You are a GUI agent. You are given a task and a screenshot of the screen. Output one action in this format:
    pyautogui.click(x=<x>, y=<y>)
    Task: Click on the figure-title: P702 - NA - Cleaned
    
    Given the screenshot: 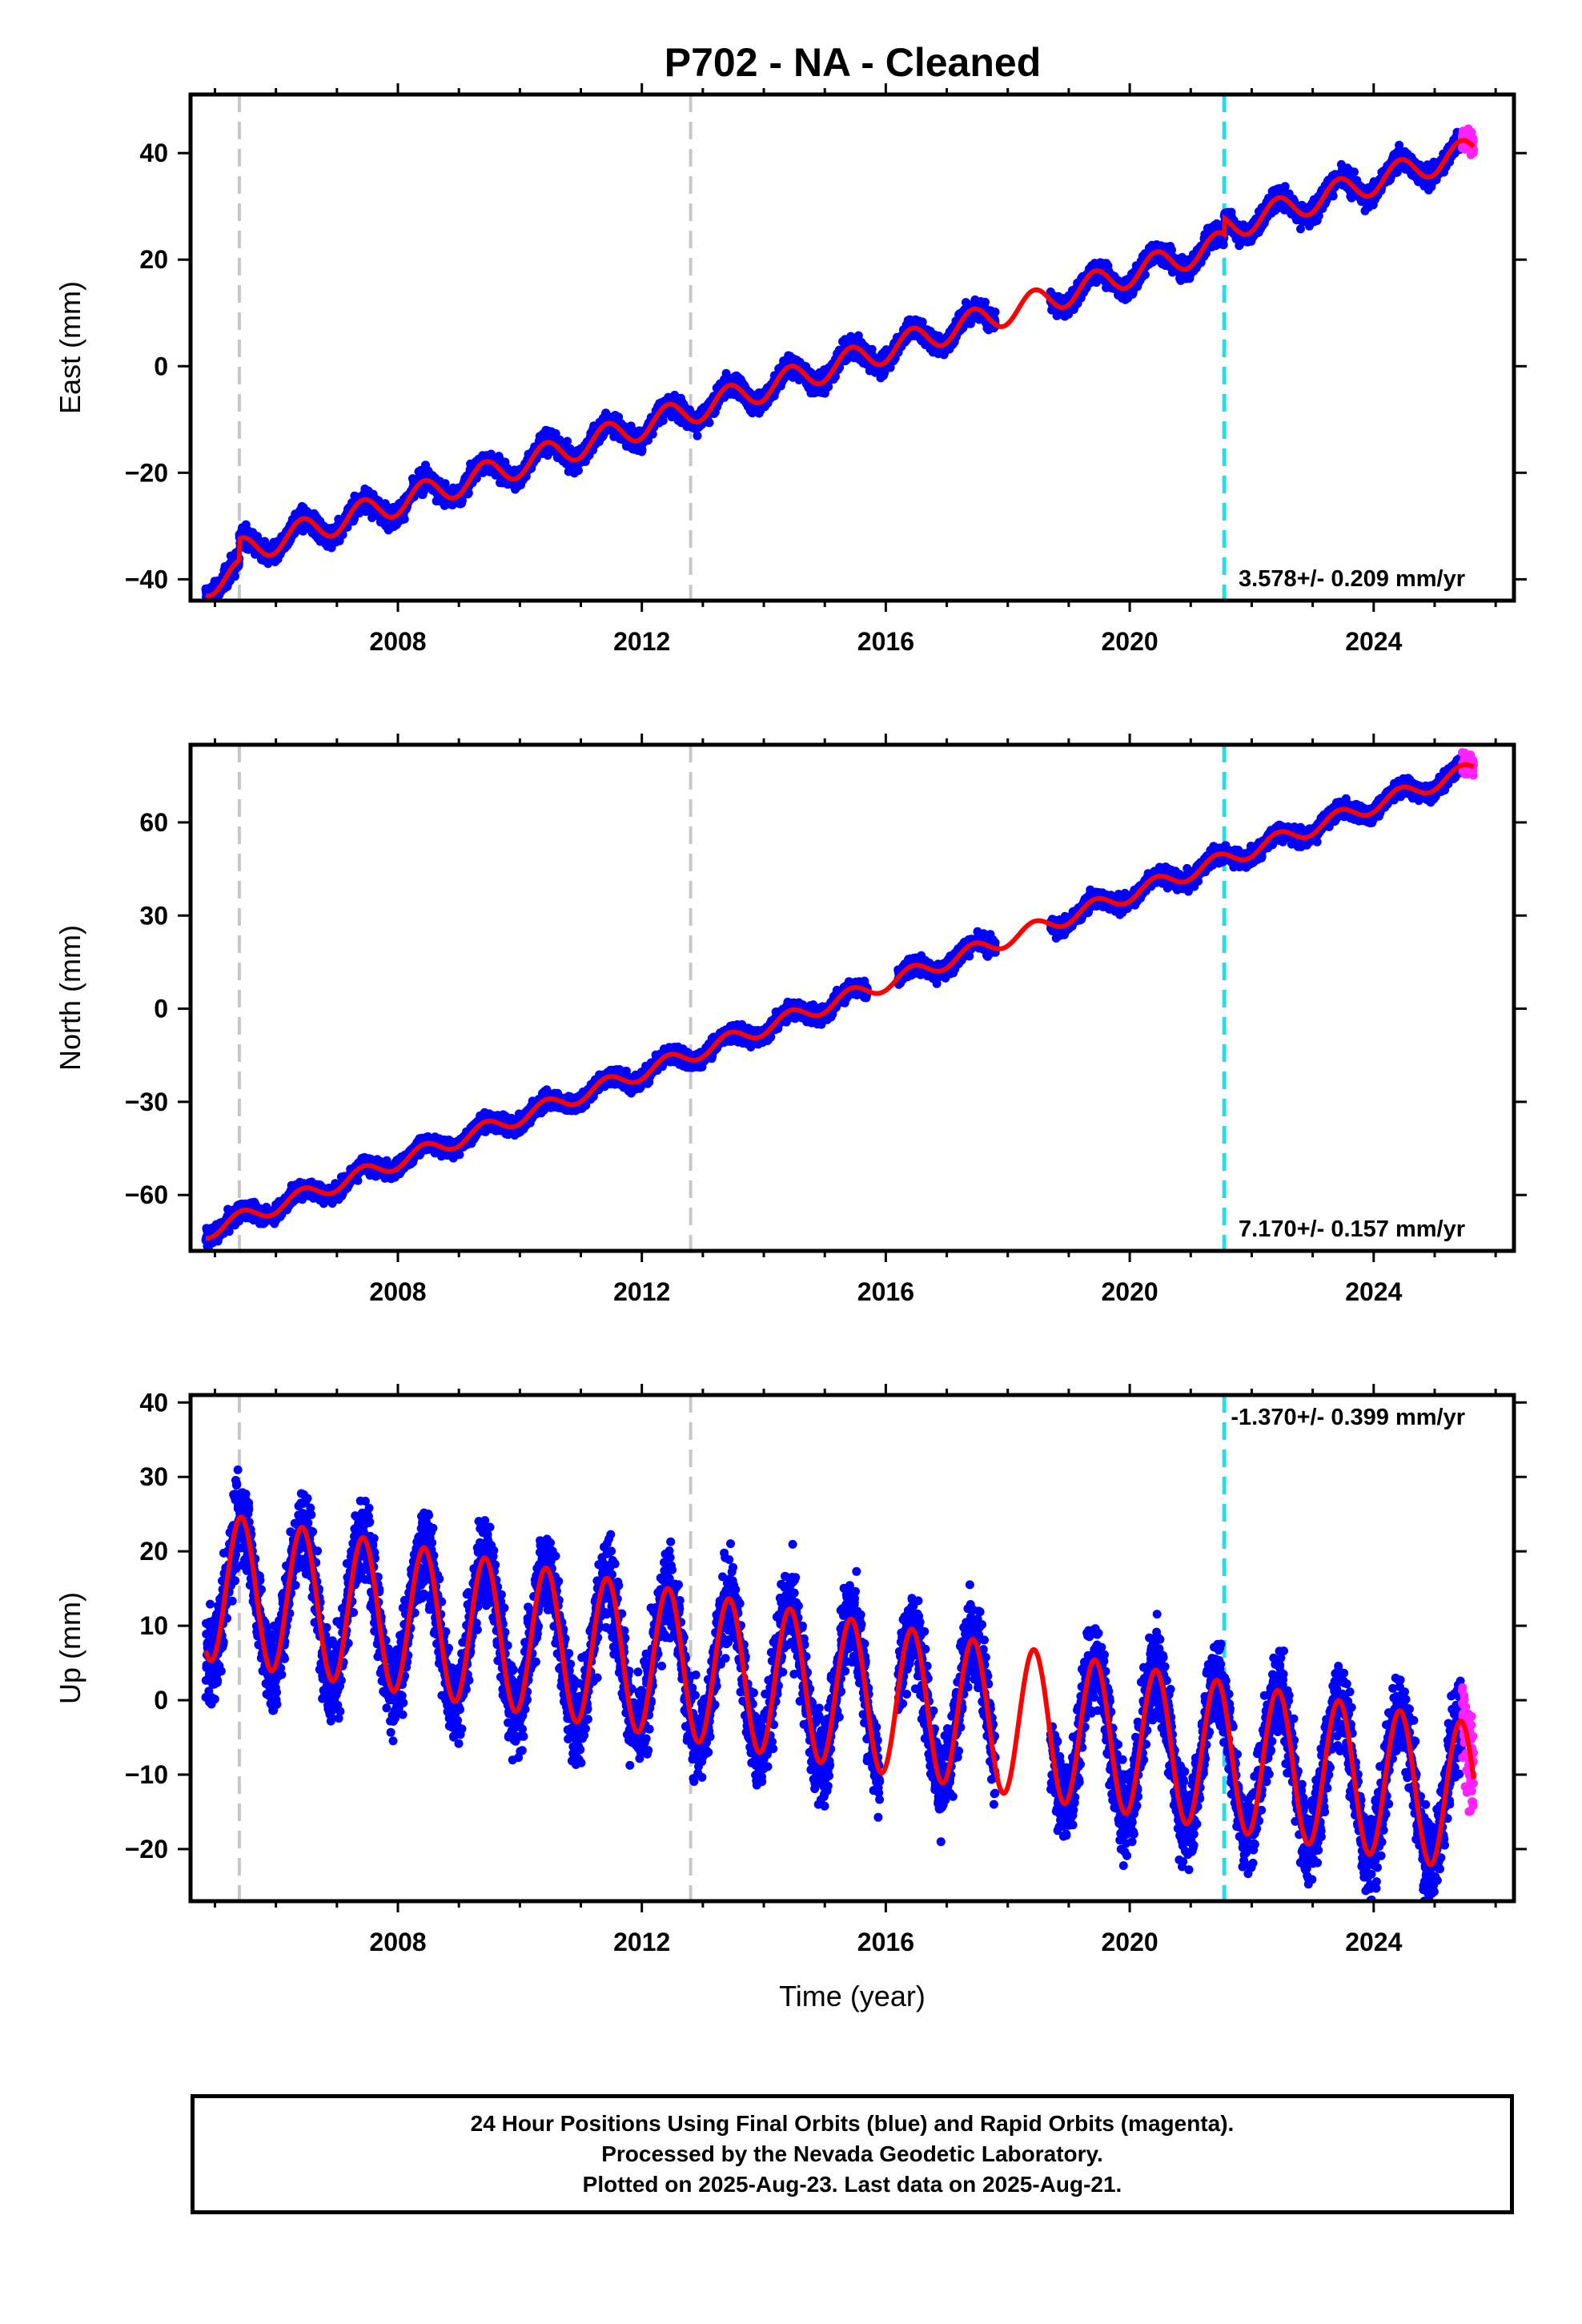 What is the action you would take?
    pyautogui.click(x=853, y=62)
    